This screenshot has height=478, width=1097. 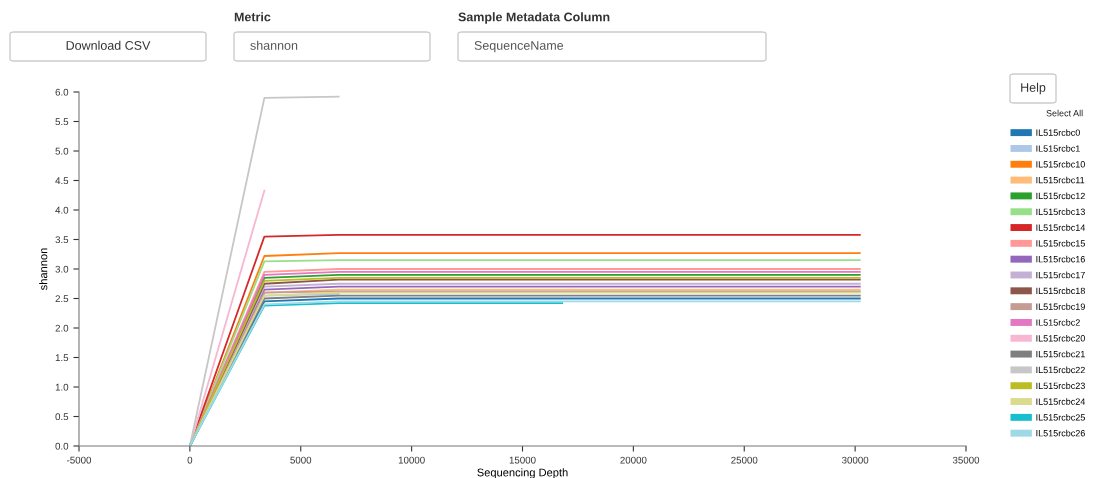 What do you see at coordinates (274, 45) in the screenshot?
I see `text: shannon` at bounding box center [274, 45].